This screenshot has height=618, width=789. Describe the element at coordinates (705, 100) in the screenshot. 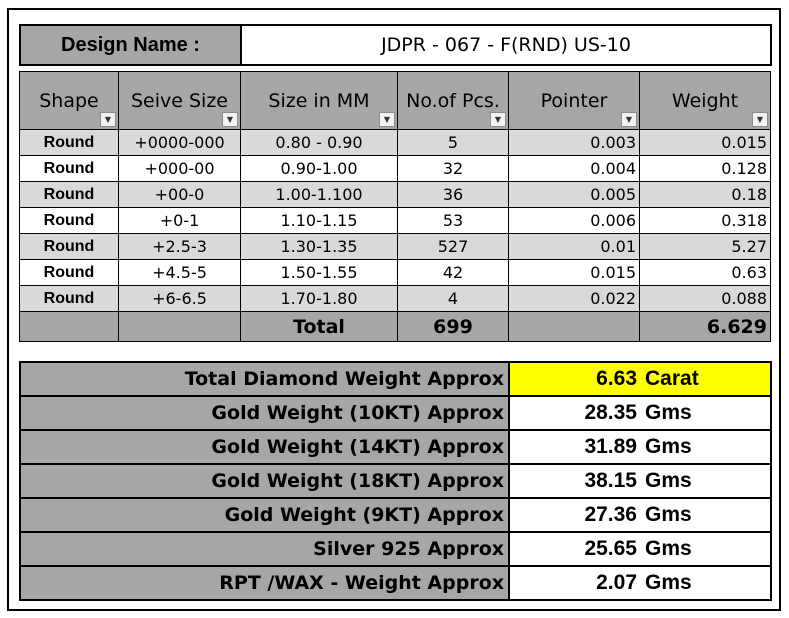

I see `header-weight: Weight ▼` at that location.